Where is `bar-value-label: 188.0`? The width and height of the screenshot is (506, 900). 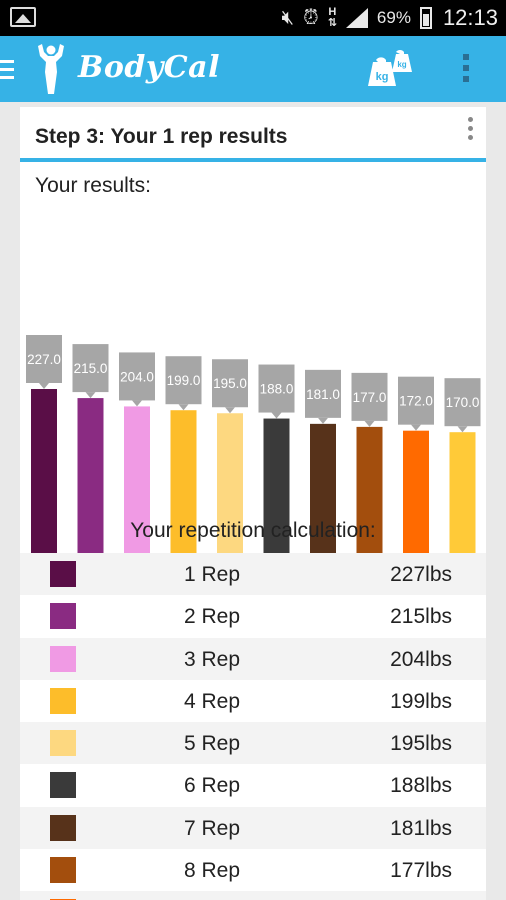 bar-value-label: 188.0 is located at coordinates (277, 389).